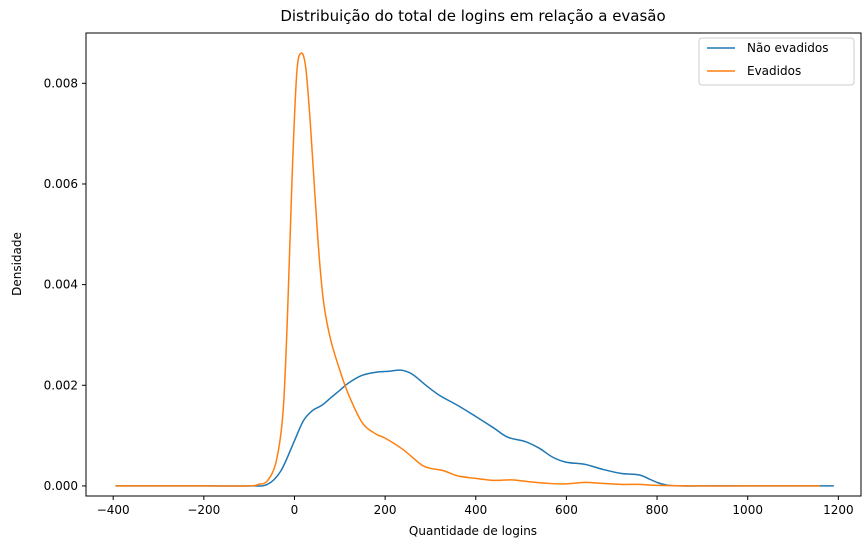  Describe the element at coordinates (203, 510) in the screenshot. I see `x-tick-label: −200` at that location.